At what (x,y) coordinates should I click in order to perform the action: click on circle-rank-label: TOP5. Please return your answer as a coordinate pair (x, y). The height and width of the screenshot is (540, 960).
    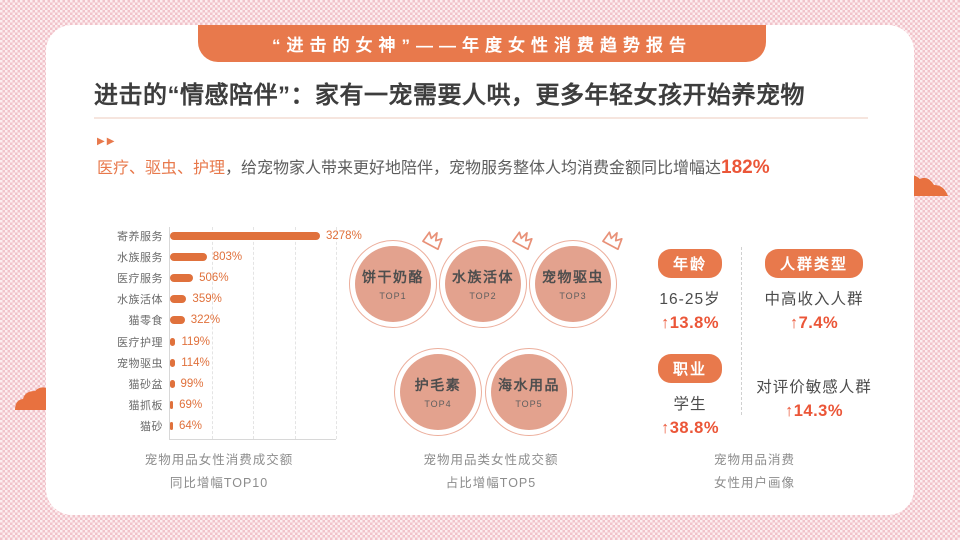
    Looking at the image, I should click on (529, 404).